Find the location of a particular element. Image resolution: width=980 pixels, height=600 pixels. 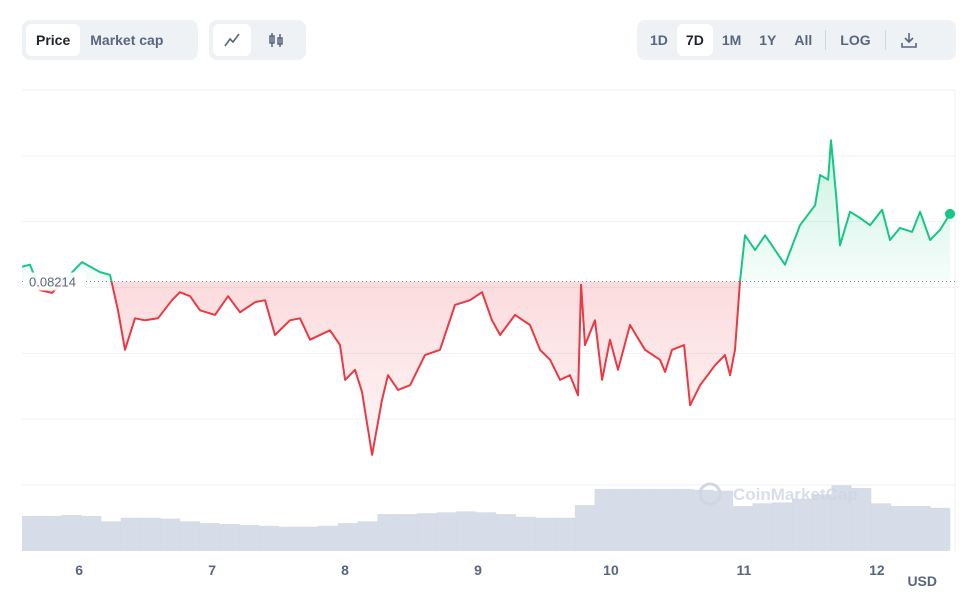

x-tick-label: 11 is located at coordinates (744, 570).